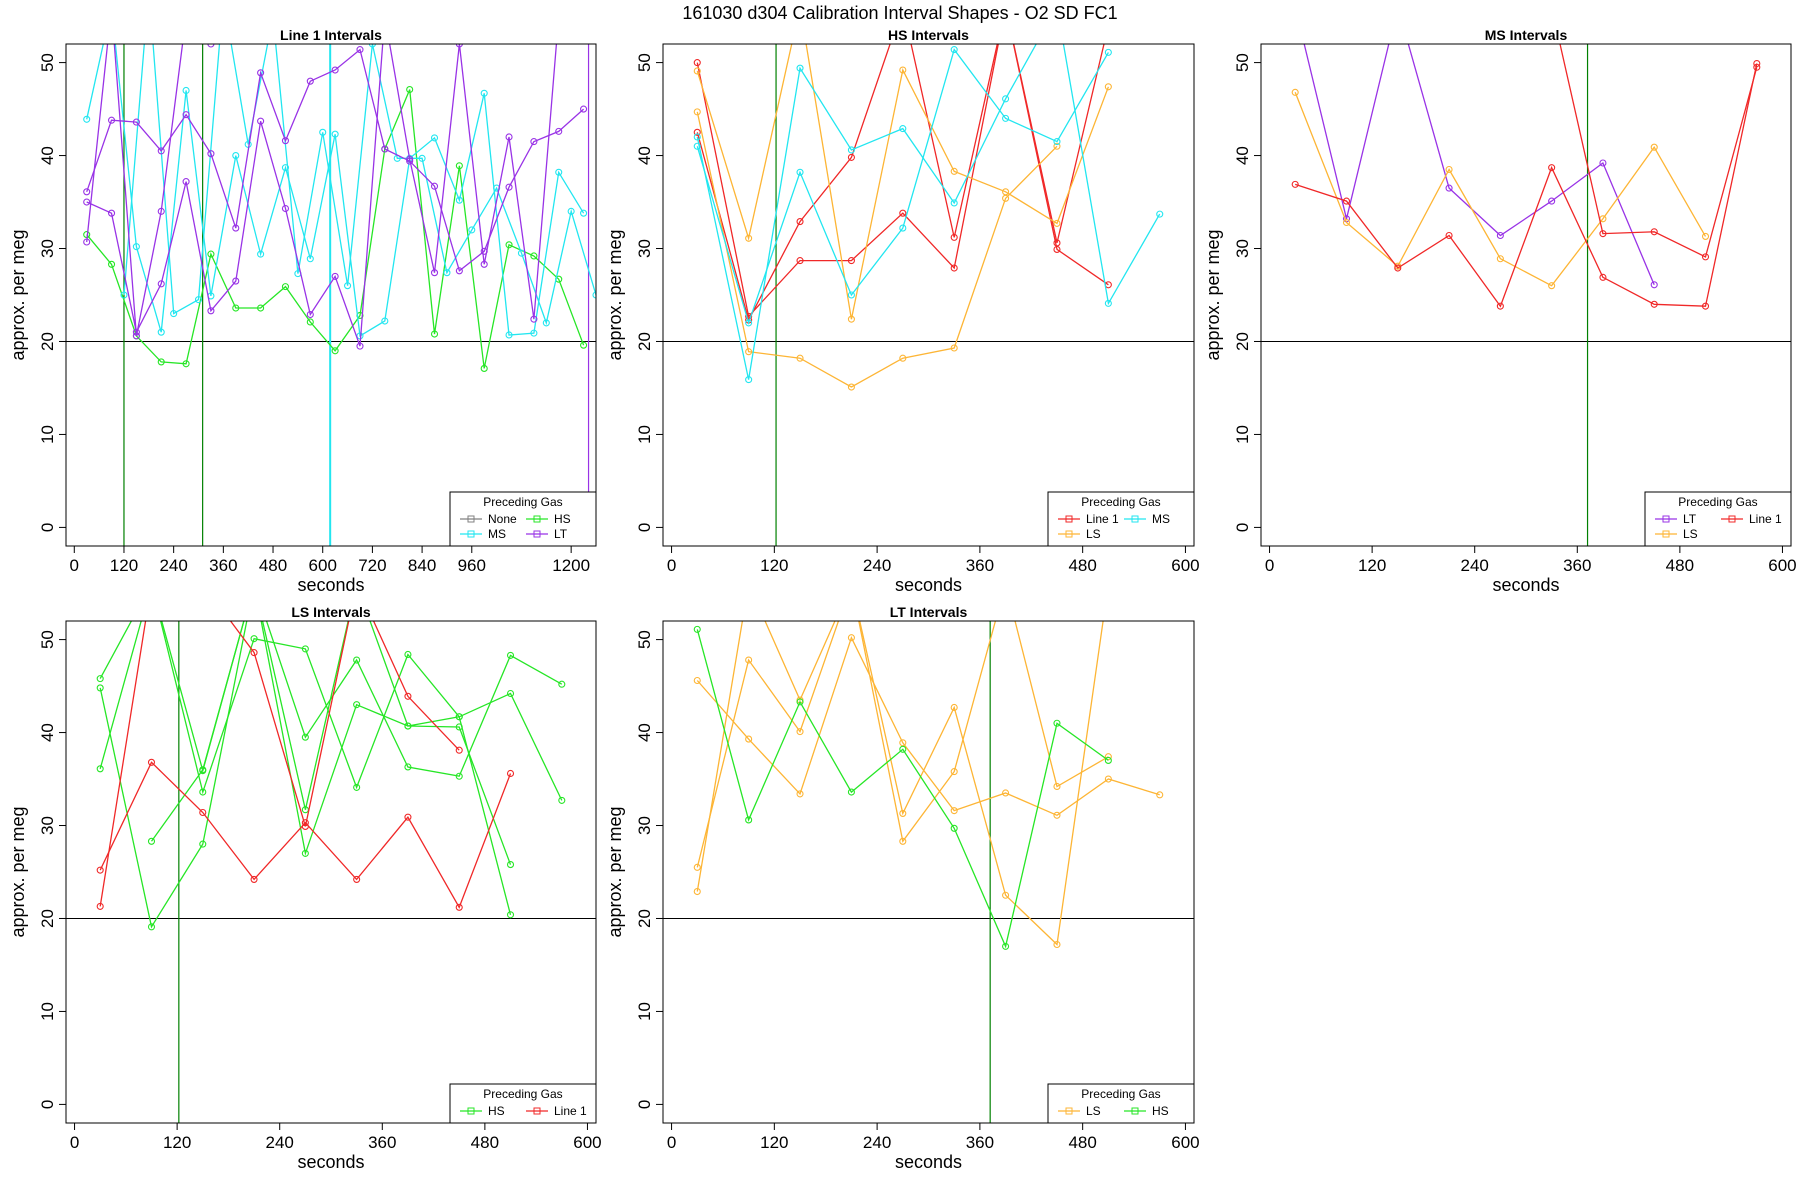  What do you see at coordinates (644, 732) in the screenshot?
I see `y-tick-label: 40` at bounding box center [644, 732].